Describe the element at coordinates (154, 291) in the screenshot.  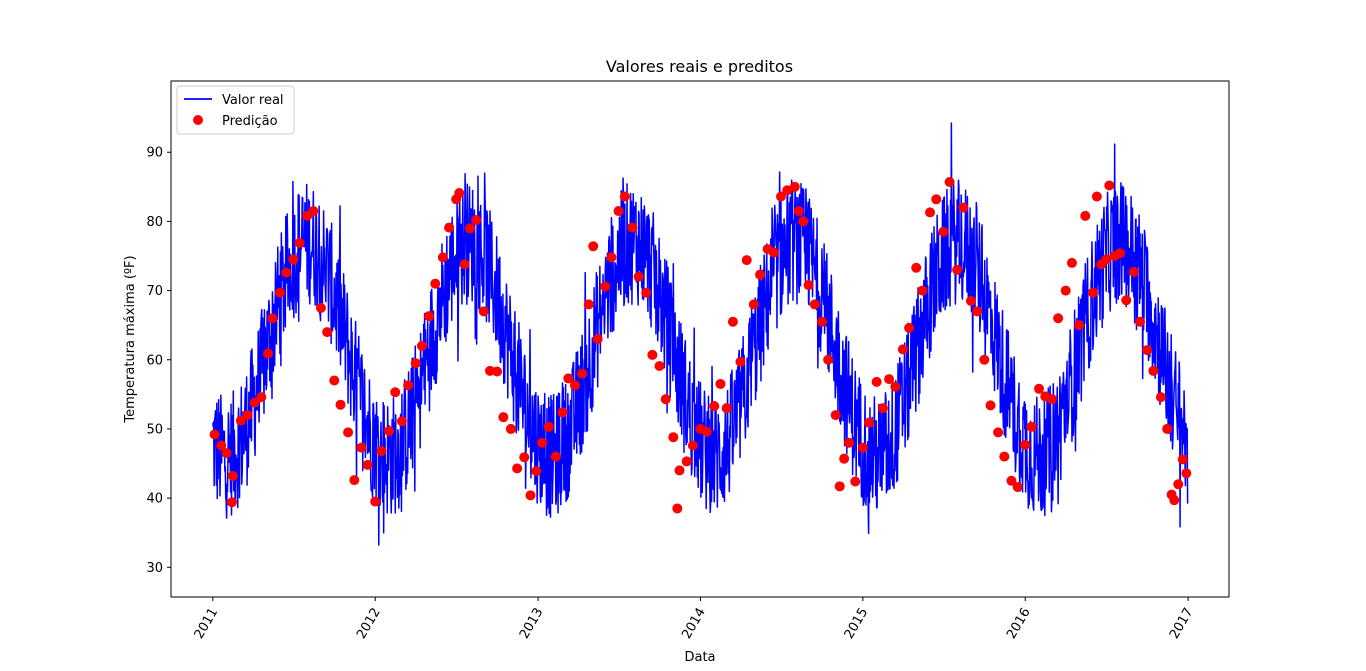
I see `y-tick-label: 70` at that location.